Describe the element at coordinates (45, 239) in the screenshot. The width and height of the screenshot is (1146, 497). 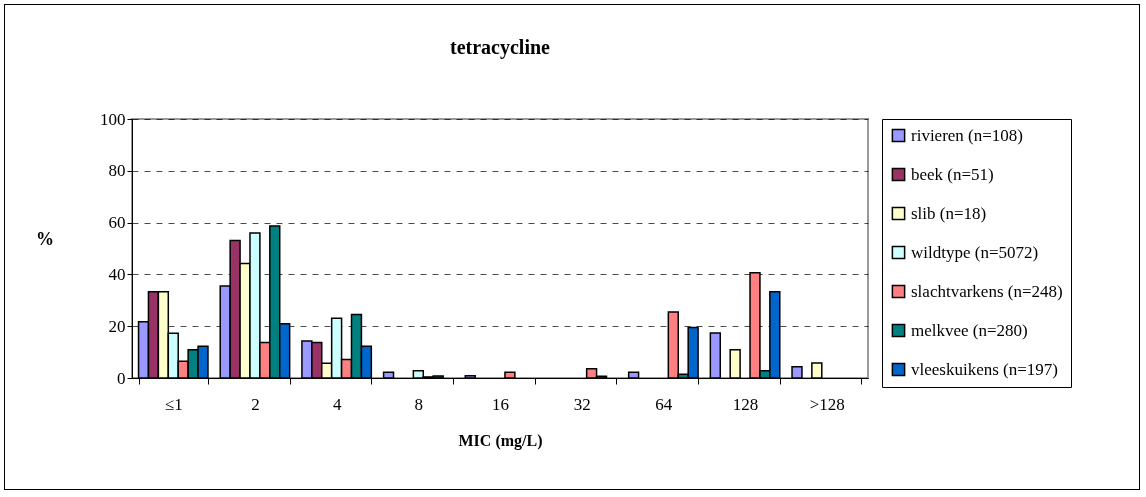
I see `y-axis-title: %` at that location.